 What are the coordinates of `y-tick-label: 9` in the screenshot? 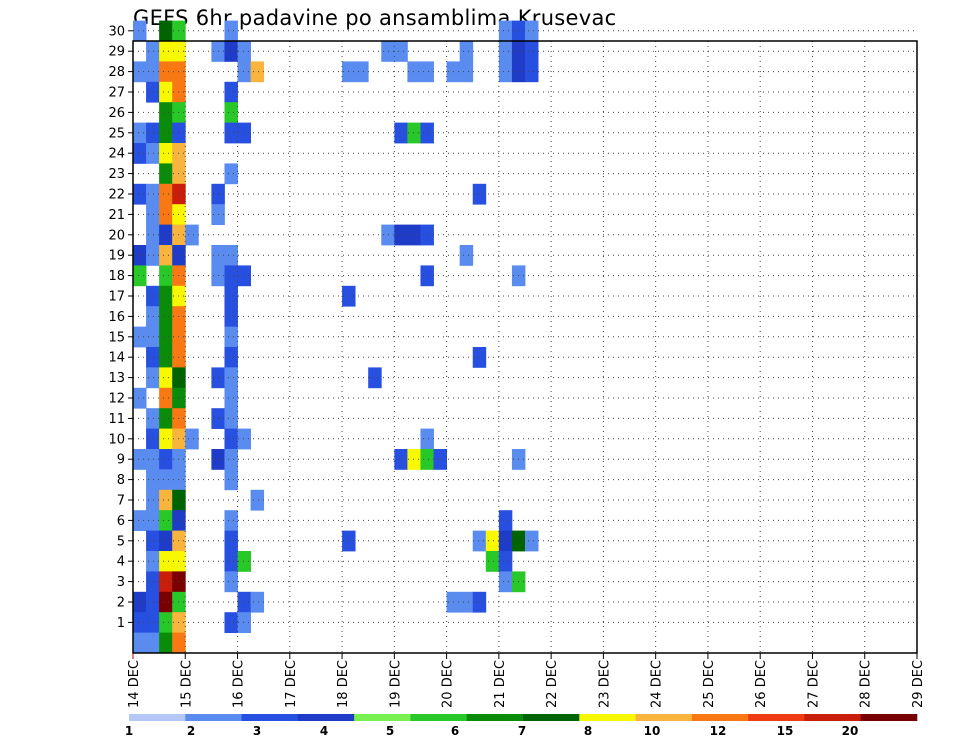 It's located at (121, 460).